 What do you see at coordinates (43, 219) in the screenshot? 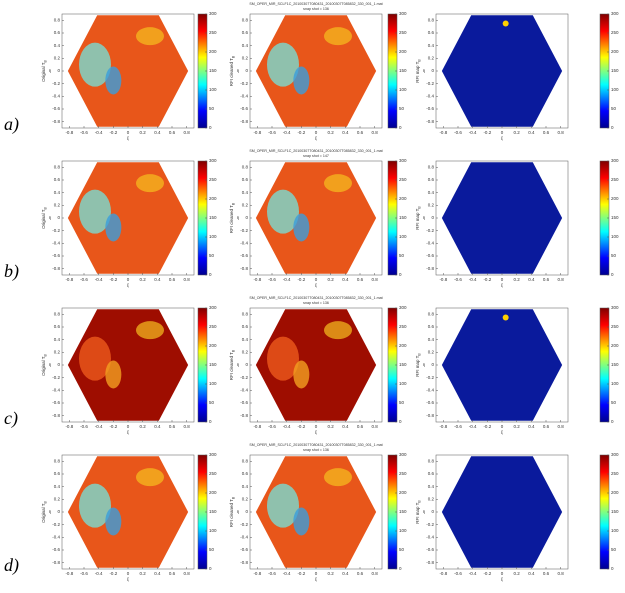
I see `colorbar-label-text: Original T` at bounding box center [43, 219].